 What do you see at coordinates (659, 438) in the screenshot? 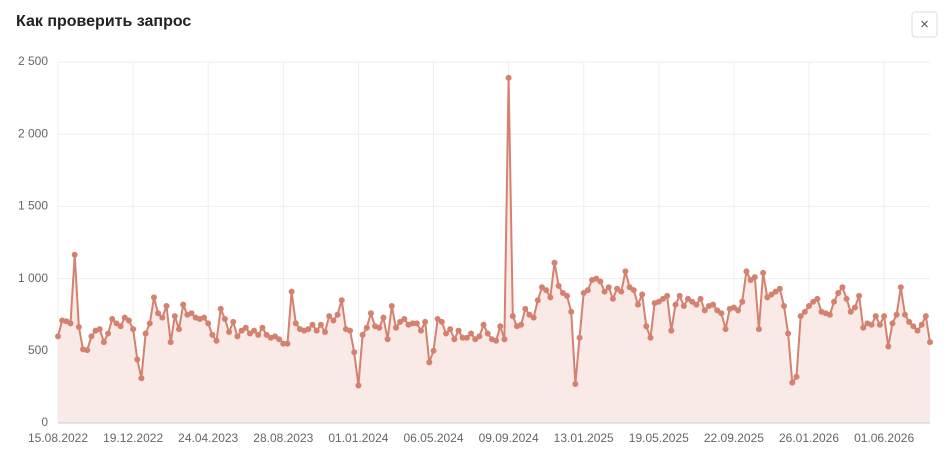
I see `x-tick-label: 19.05.2025` at bounding box center [659, 438].